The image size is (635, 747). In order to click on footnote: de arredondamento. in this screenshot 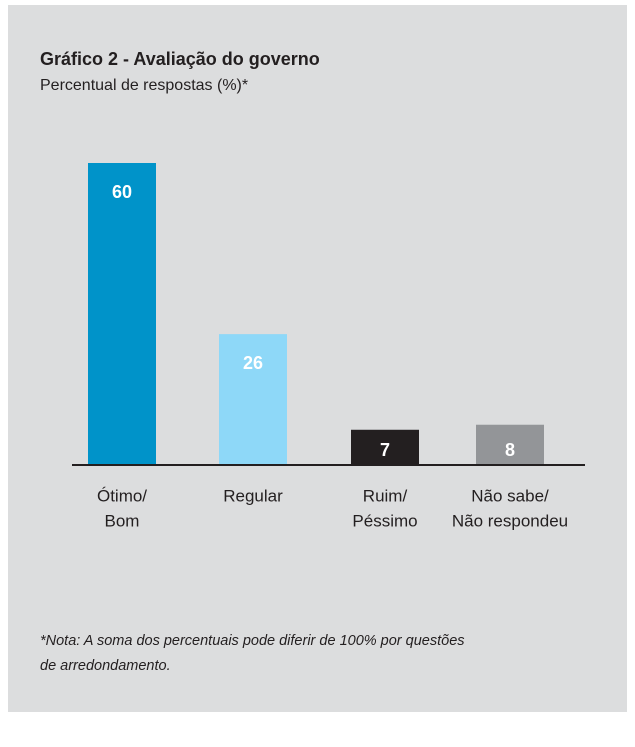, I will do `click(105, 666)`.